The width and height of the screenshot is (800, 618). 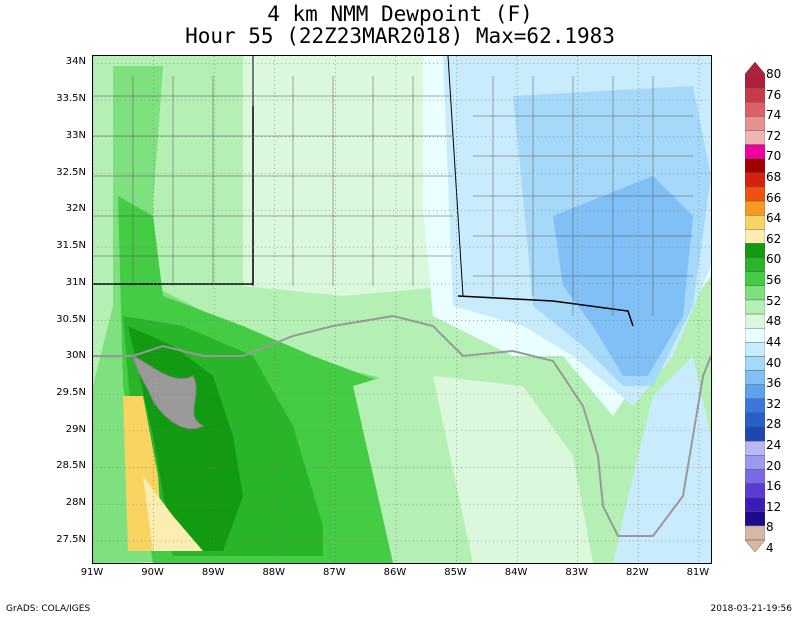 I want to click on colorbar-top-arrow, so click(x=755, y=68).